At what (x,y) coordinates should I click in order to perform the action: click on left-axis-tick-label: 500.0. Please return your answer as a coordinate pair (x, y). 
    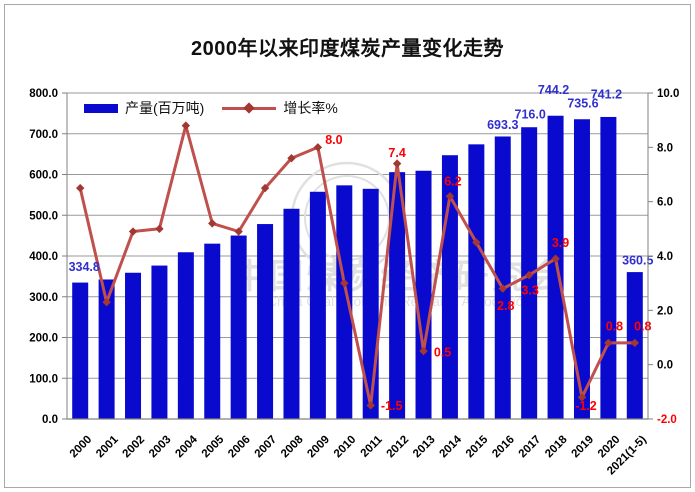
    Looking at the image, I should click on (43, 216).